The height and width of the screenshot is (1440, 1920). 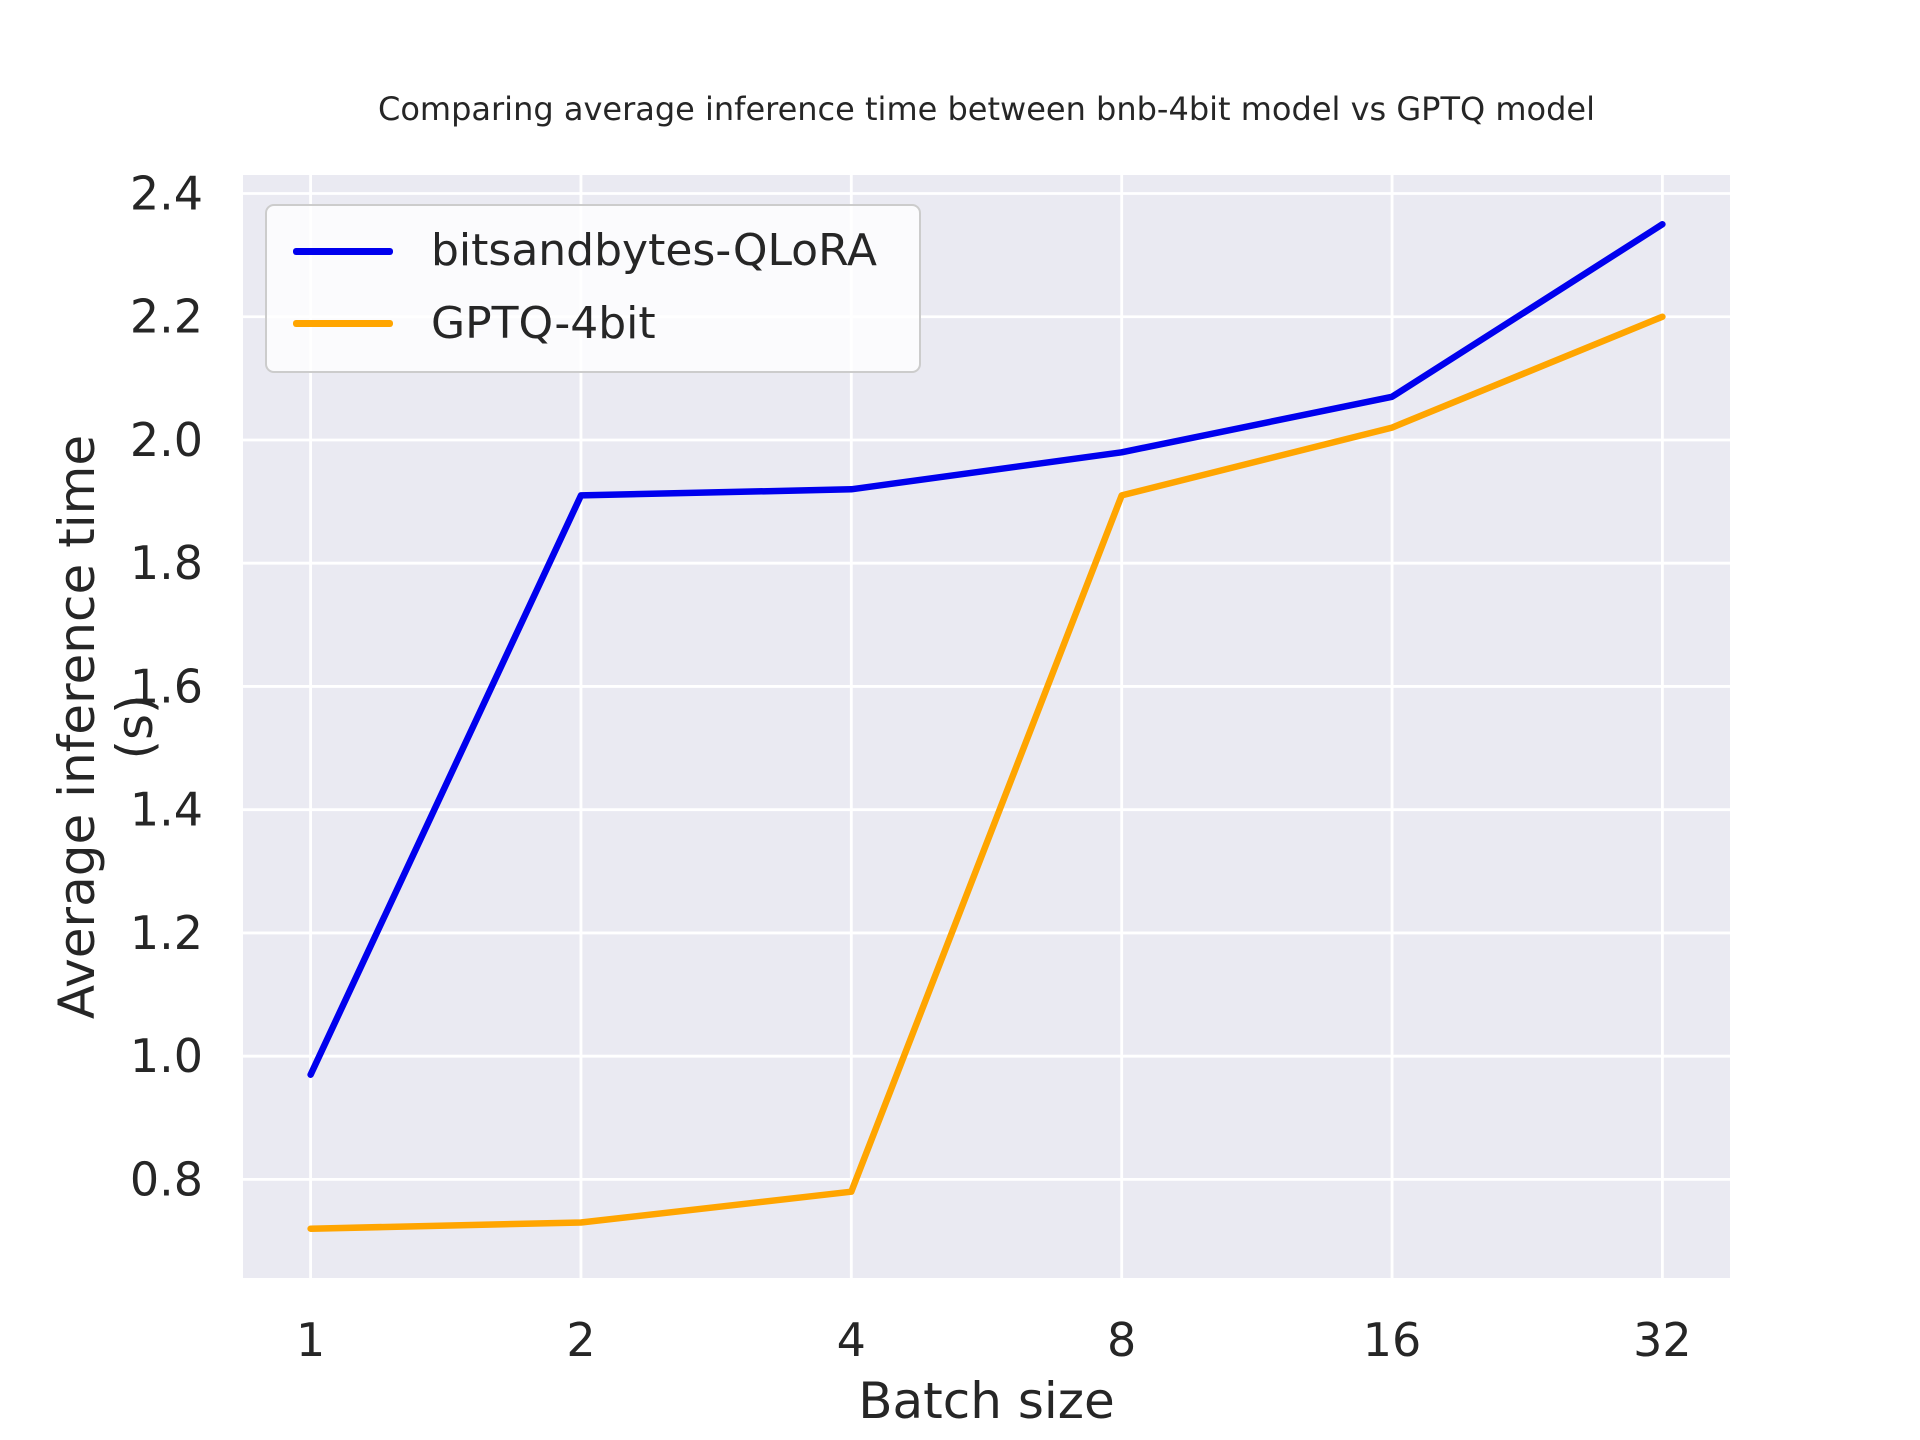 I want to click on y-tick-label: 2.0, so click(x=166, y=440).